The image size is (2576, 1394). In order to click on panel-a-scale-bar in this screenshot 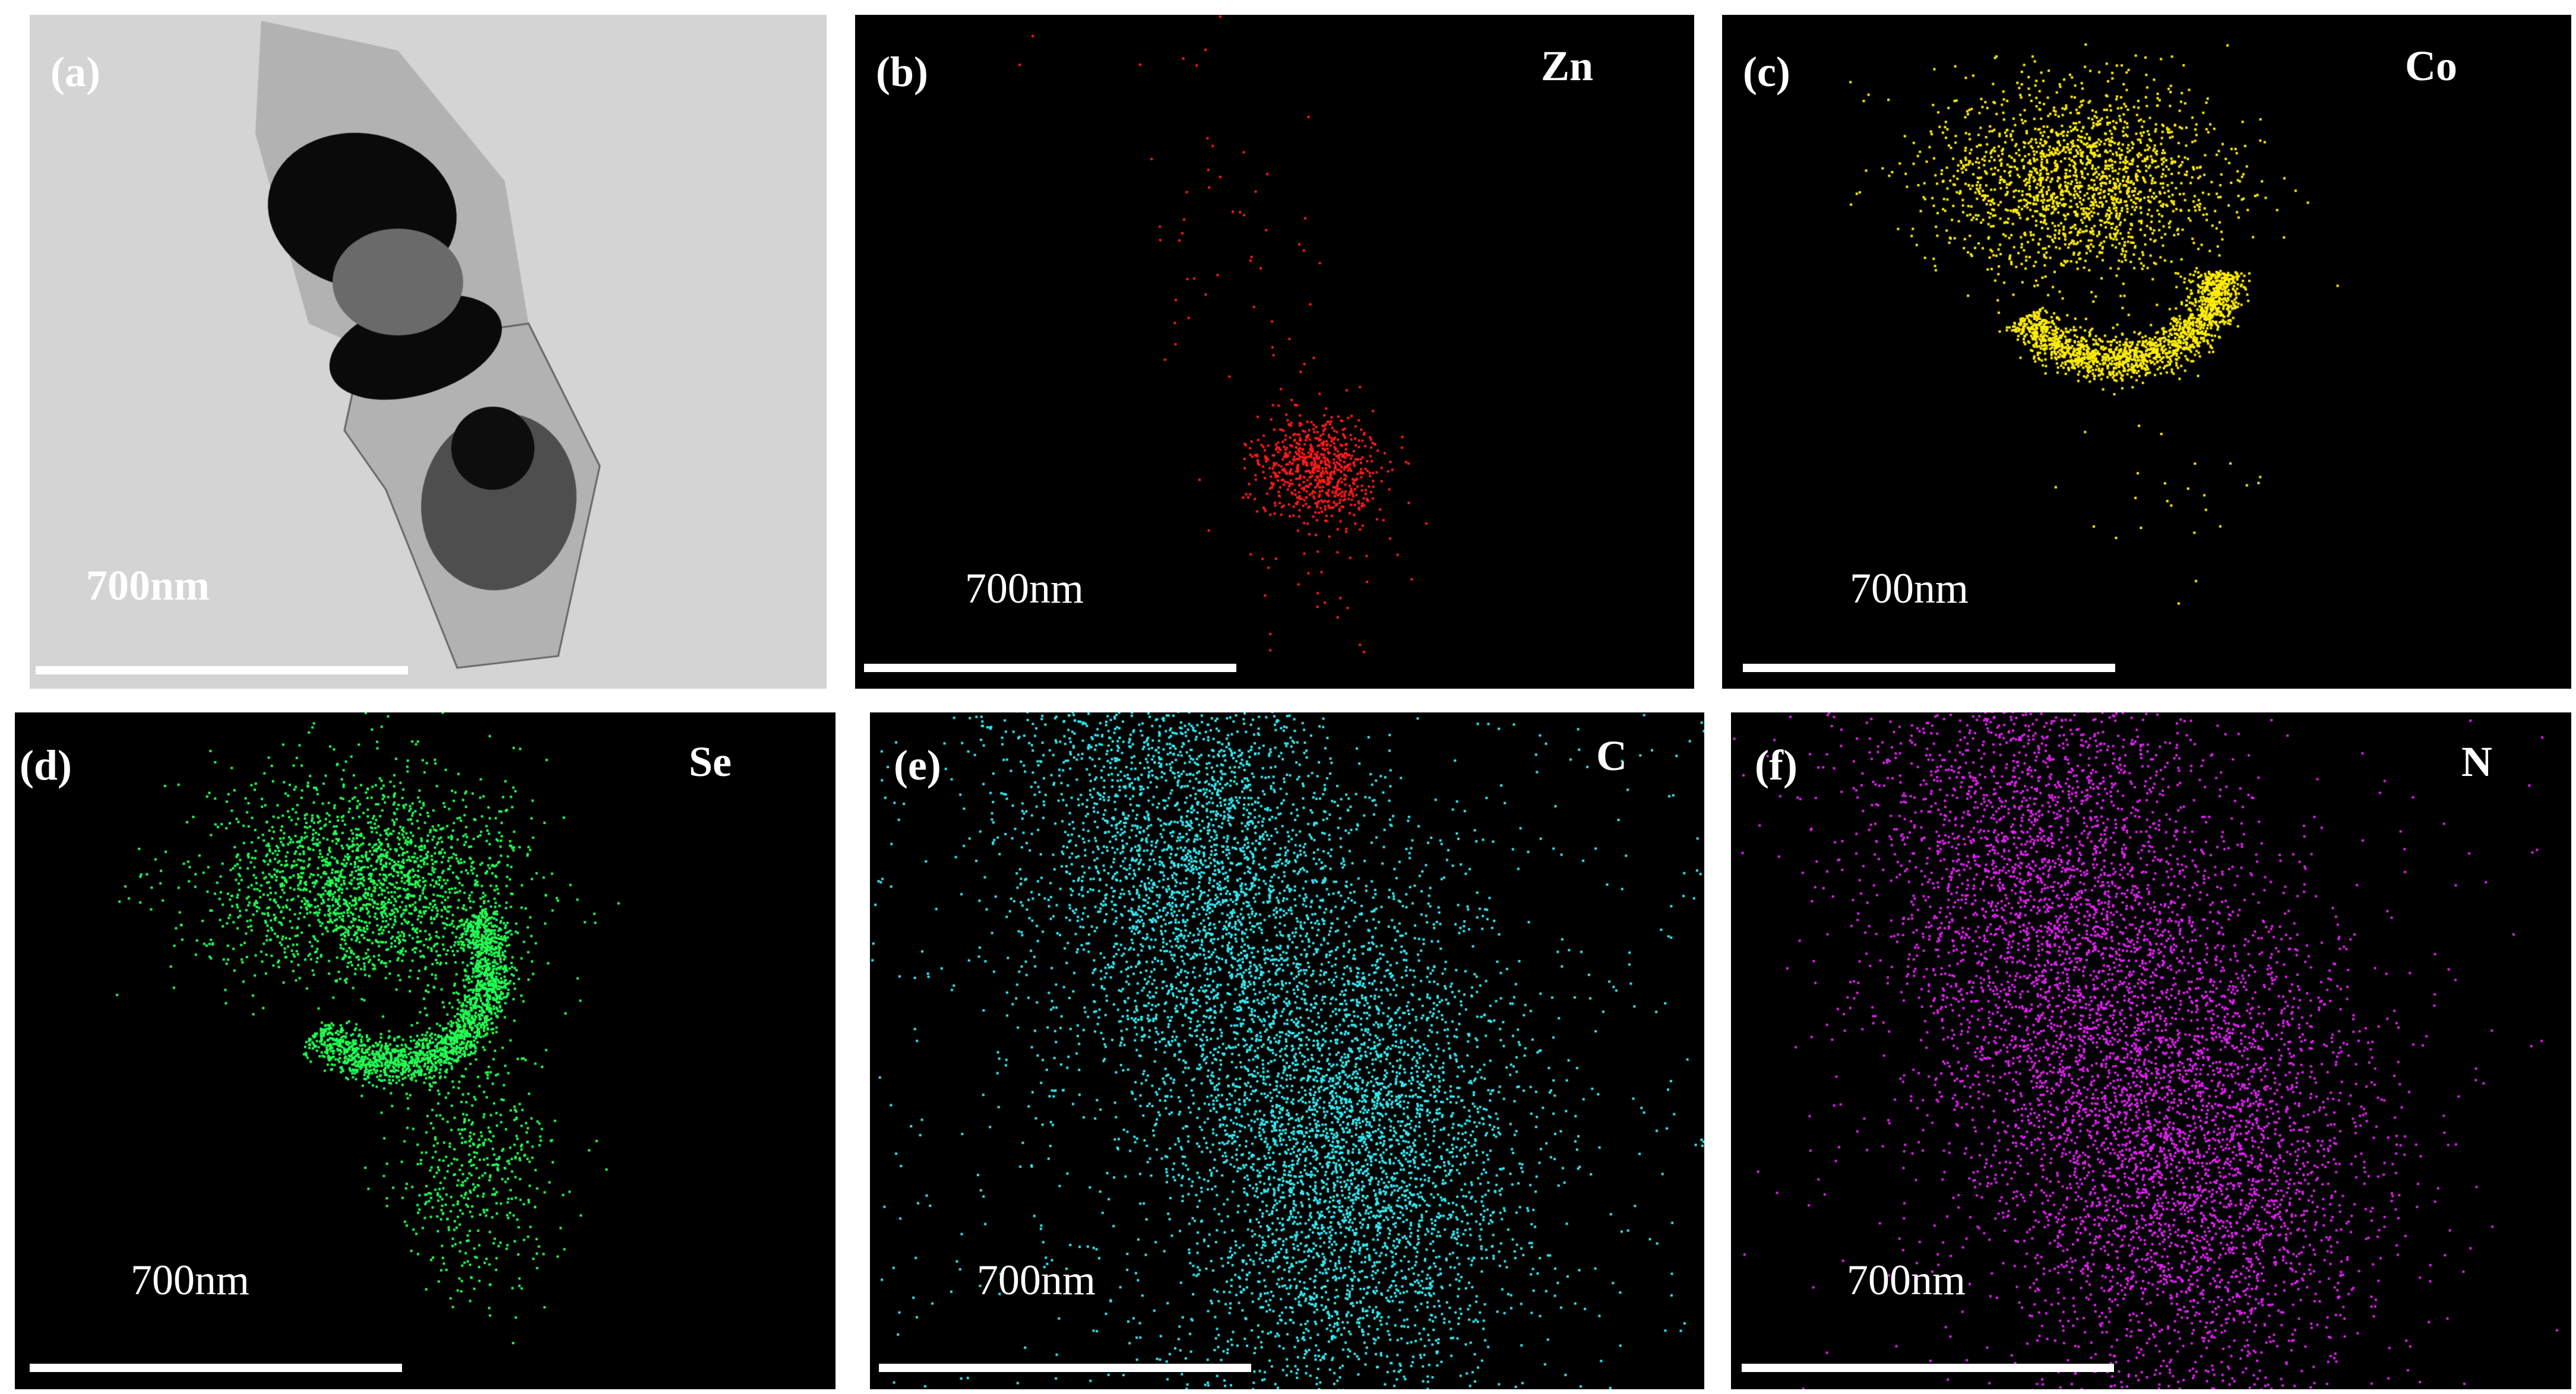, I will do `click(222, 670)`.